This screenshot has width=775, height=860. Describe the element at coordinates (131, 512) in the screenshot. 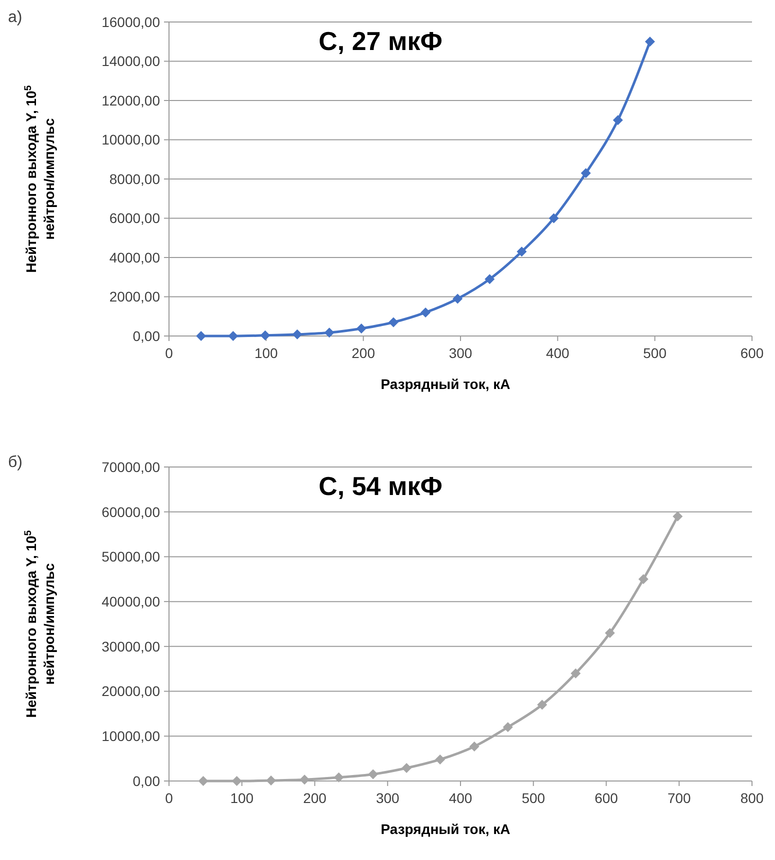

I see `y-tick-label: 60000,00` at that location.